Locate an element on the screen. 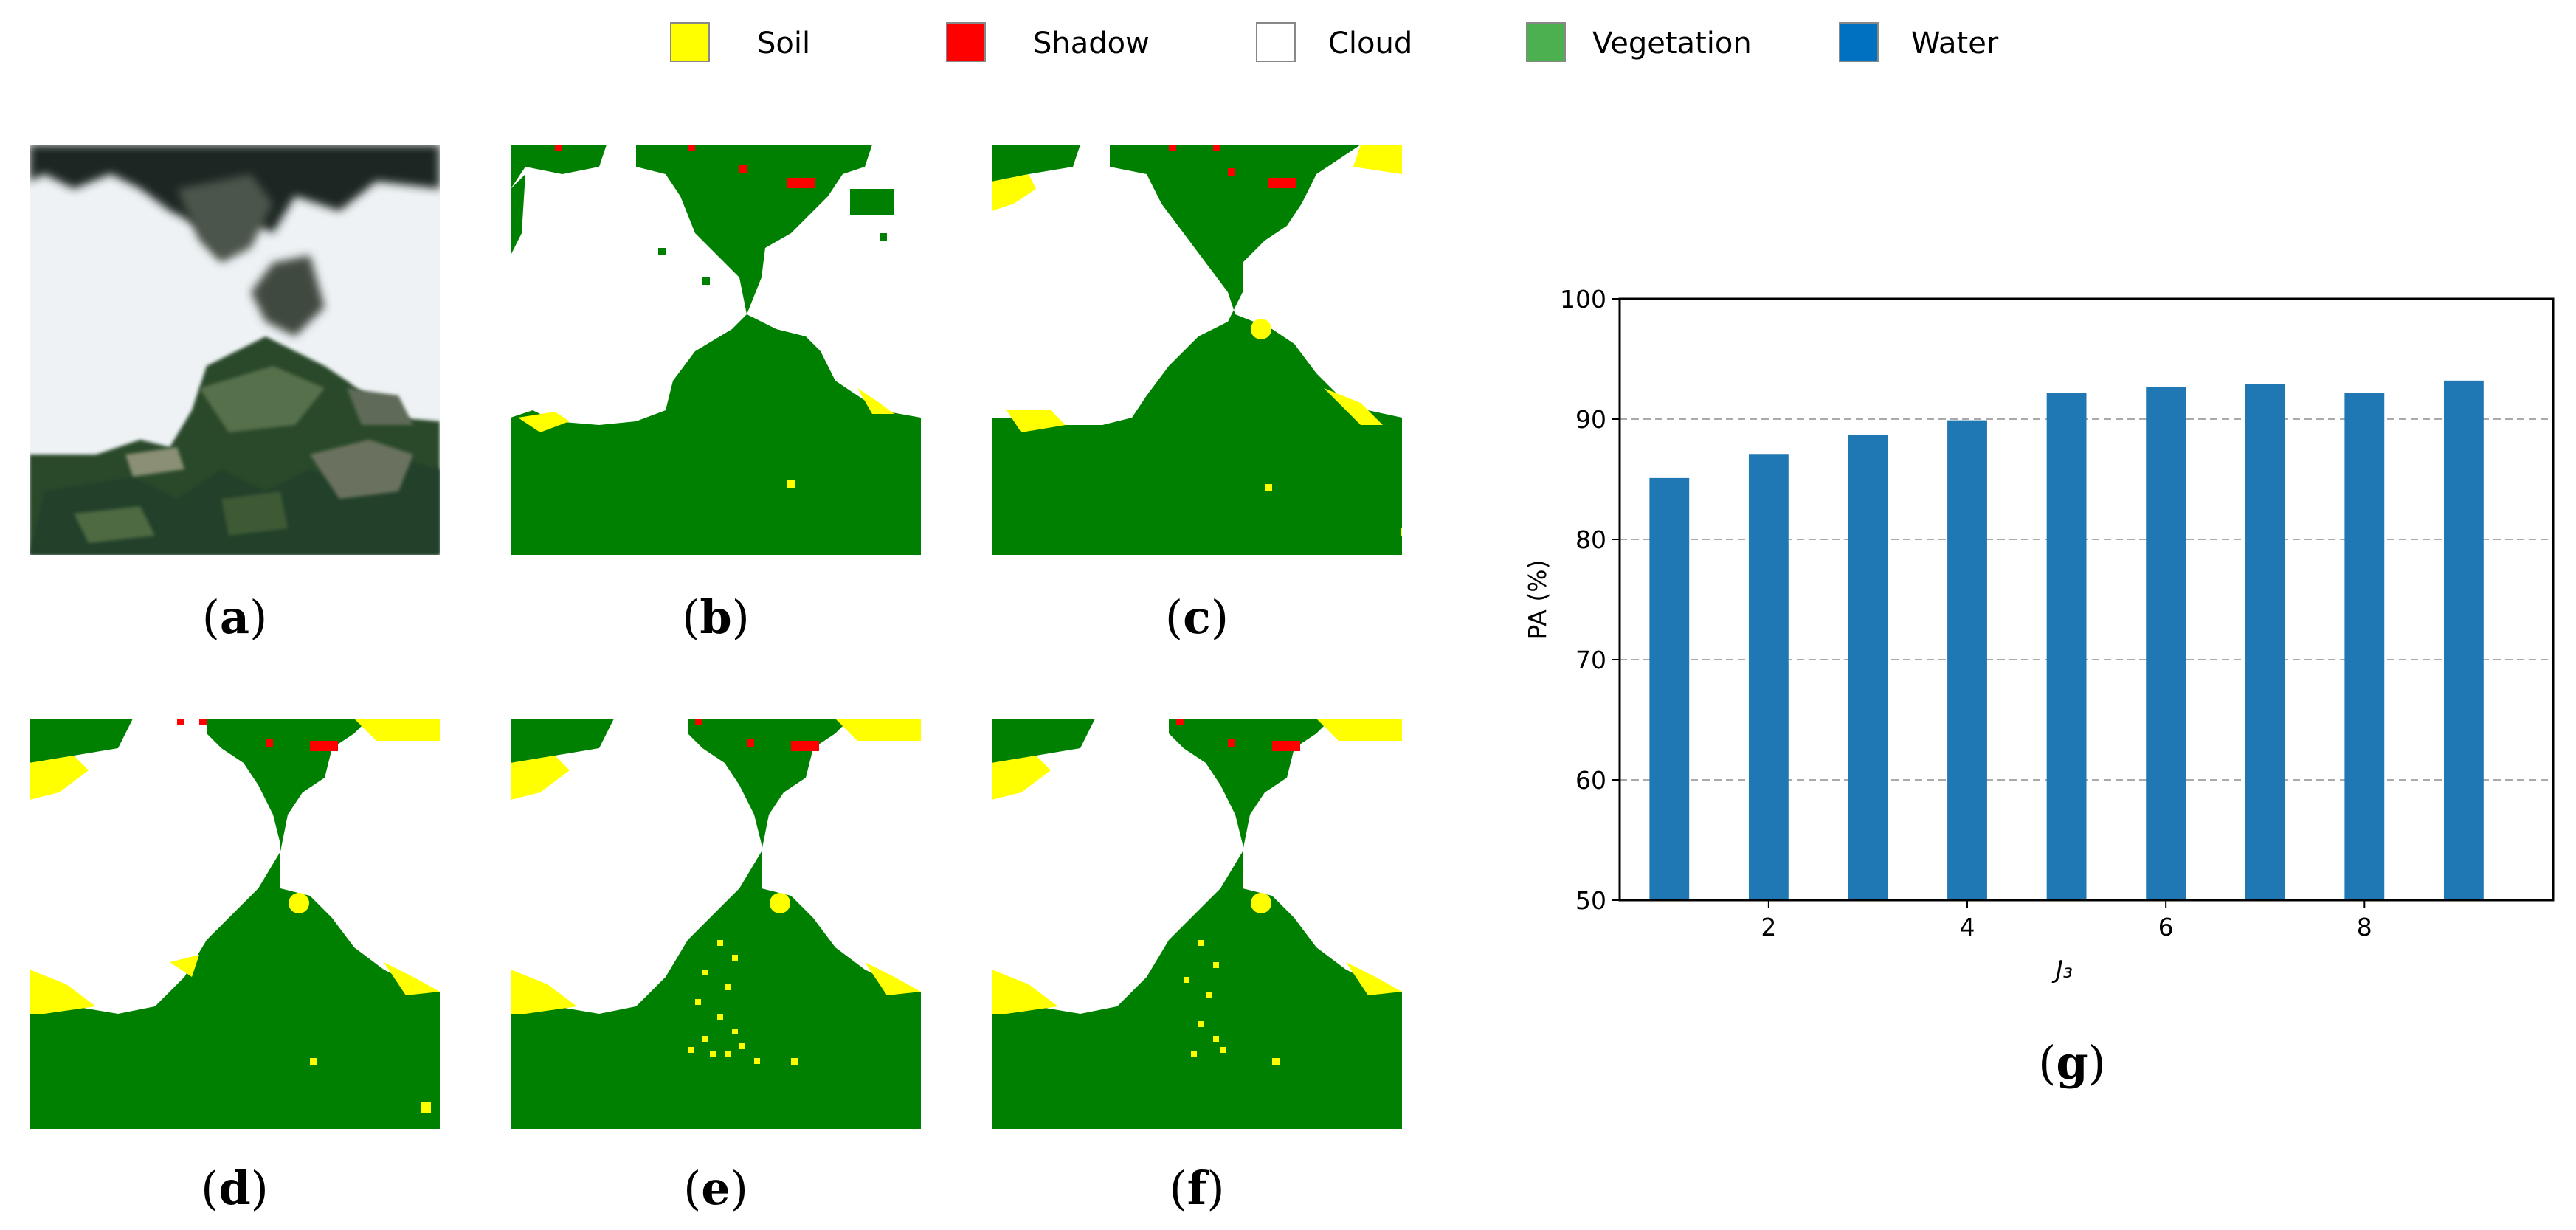 The height and width of the screenshot is (1230, 2576). classification-map-f is located at coordinates (1197, 924).